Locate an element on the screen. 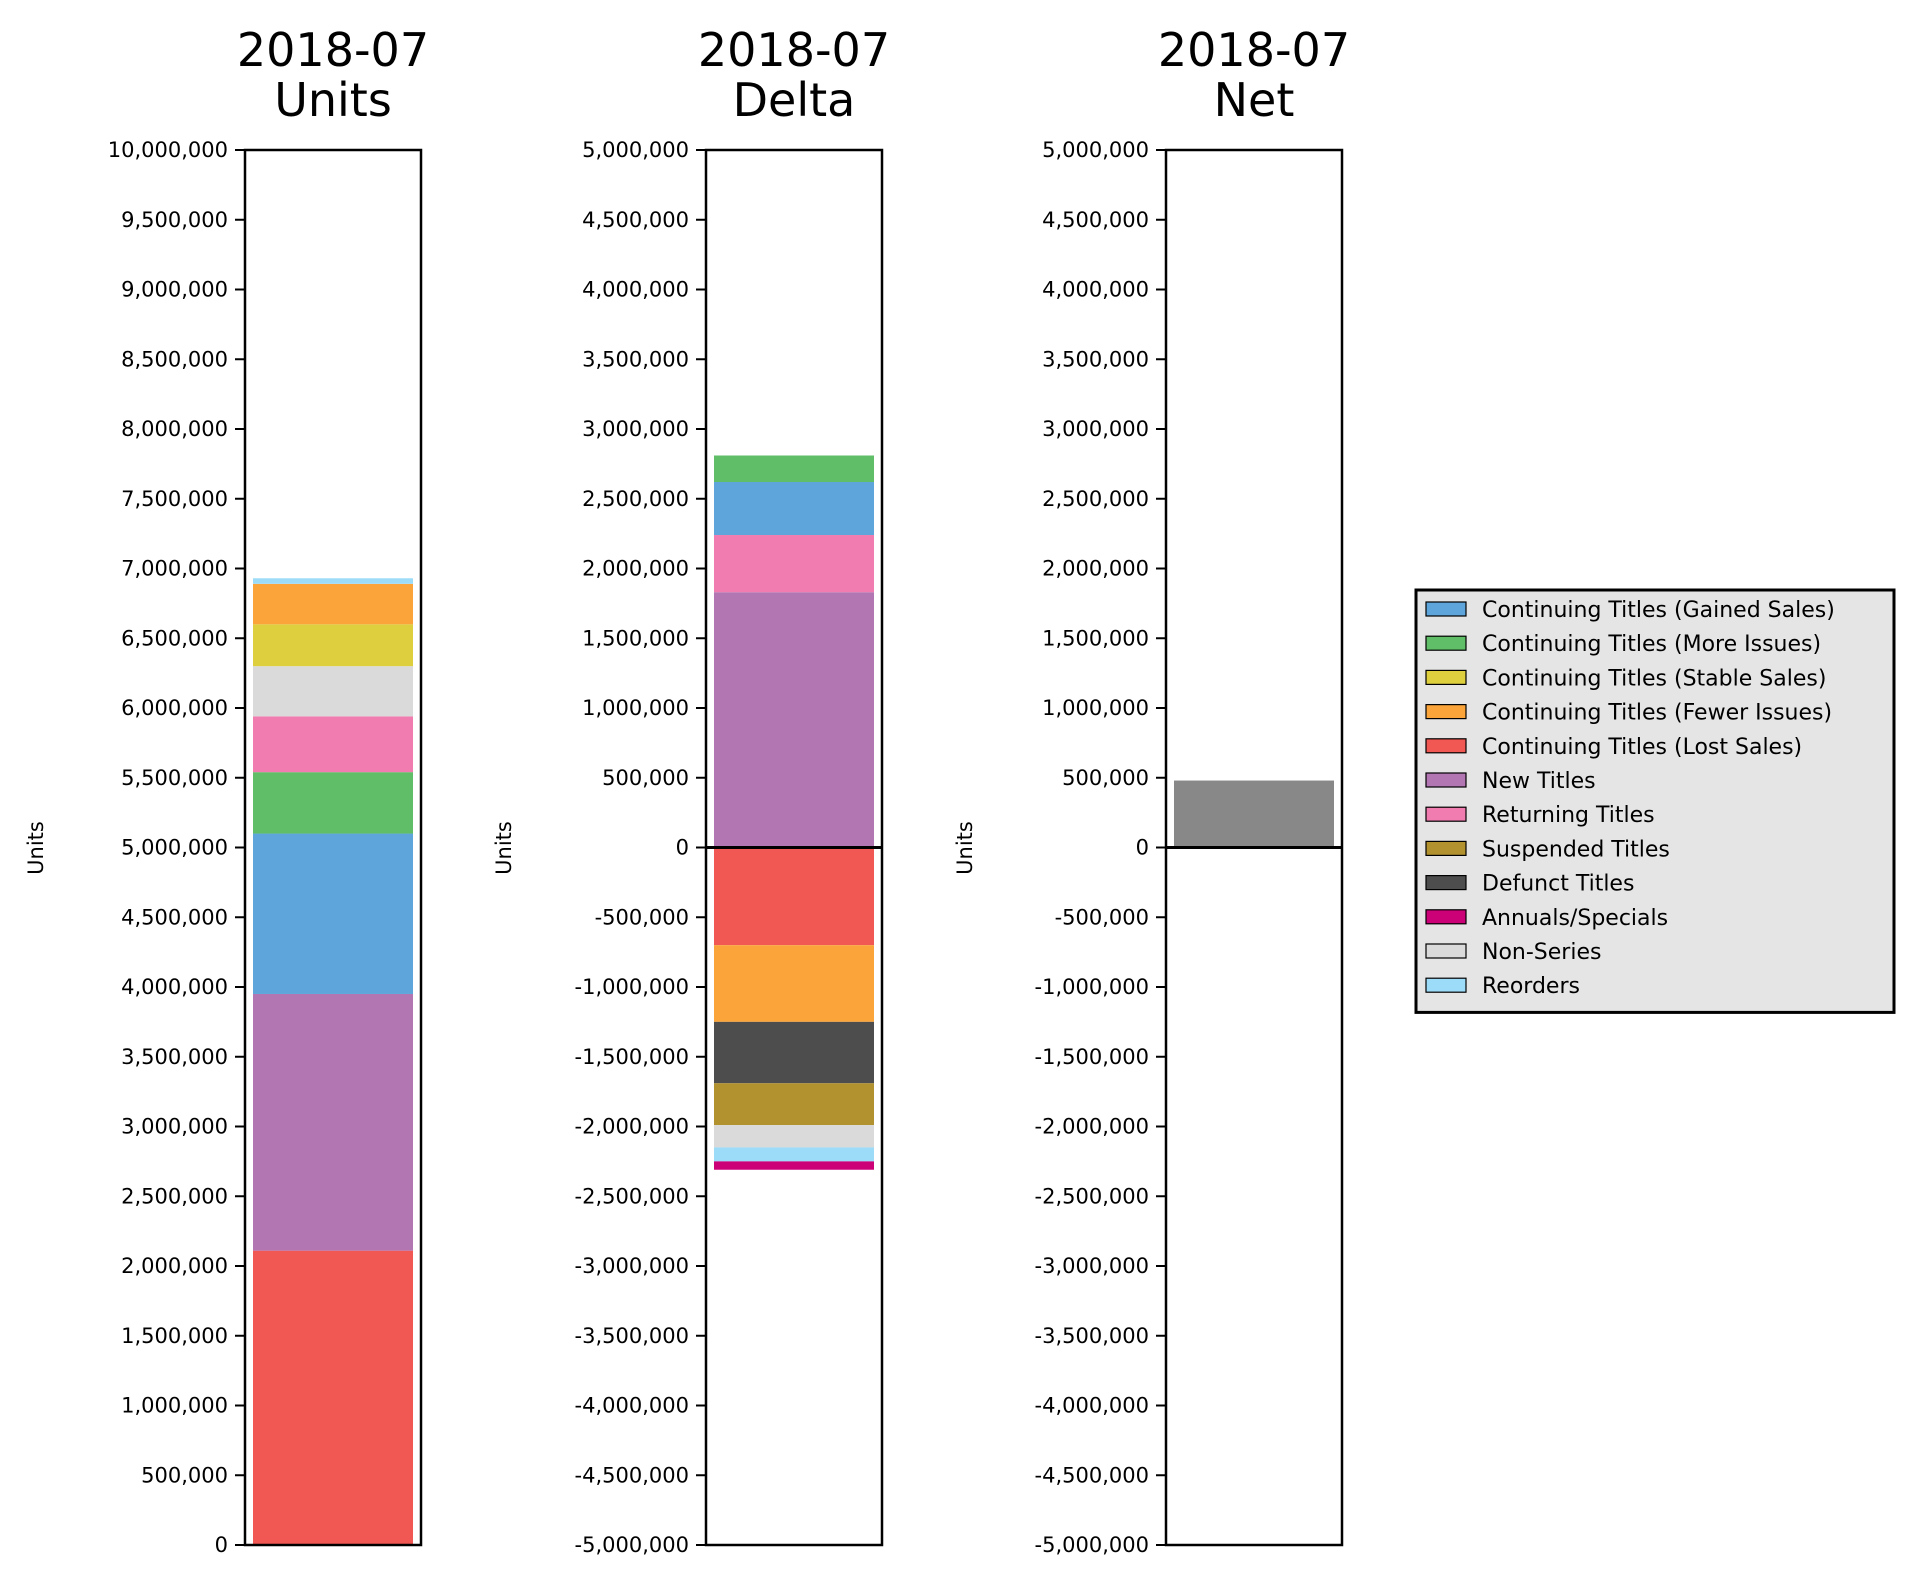 This screenshot has height=1579, width=1916. y-tick-label: -1,000,000 is located at coordinates (632, 987).